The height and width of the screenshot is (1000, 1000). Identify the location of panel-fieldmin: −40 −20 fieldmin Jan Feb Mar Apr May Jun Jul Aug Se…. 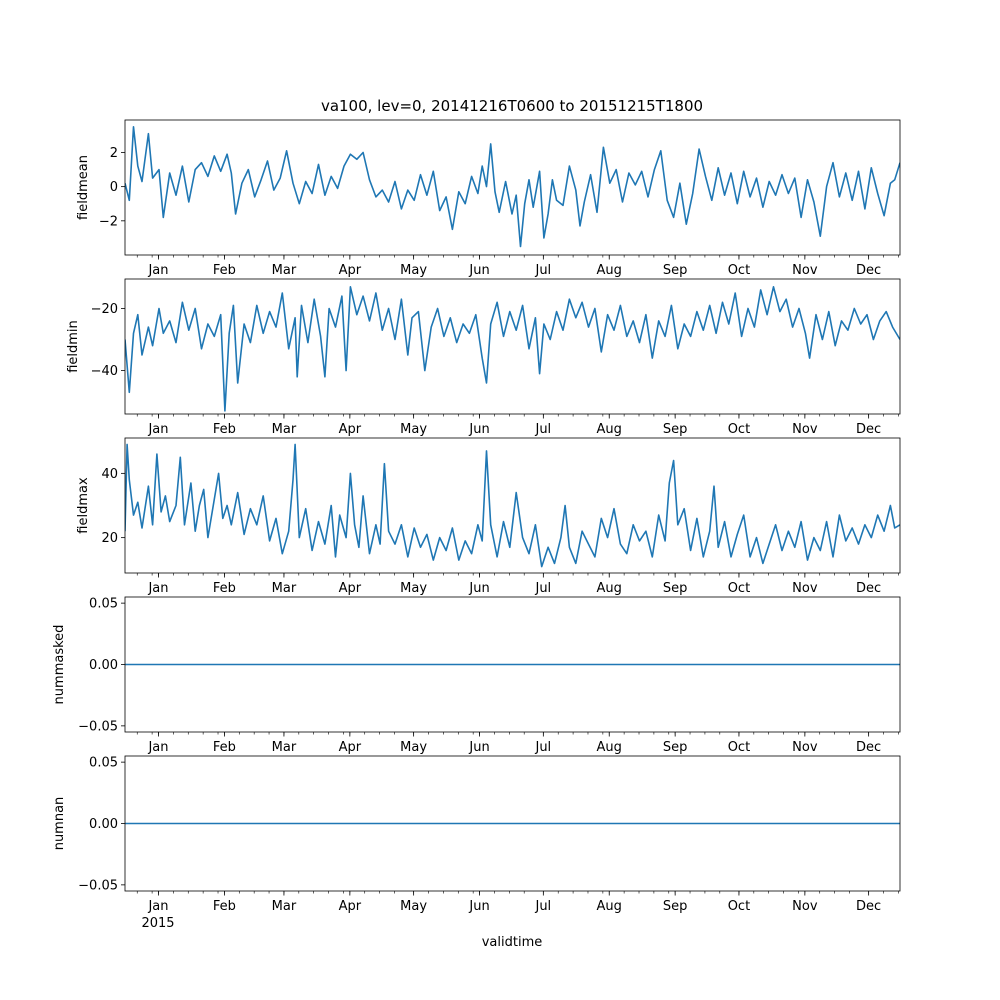
(483, 357).